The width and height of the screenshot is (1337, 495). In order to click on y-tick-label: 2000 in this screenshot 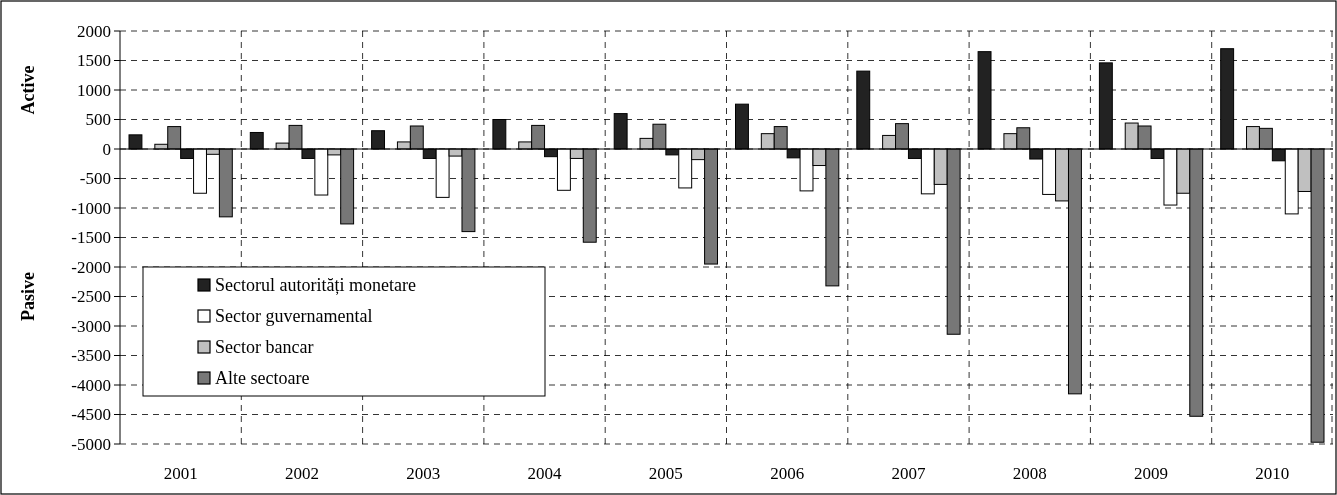, I will do `click(94, 31)`.